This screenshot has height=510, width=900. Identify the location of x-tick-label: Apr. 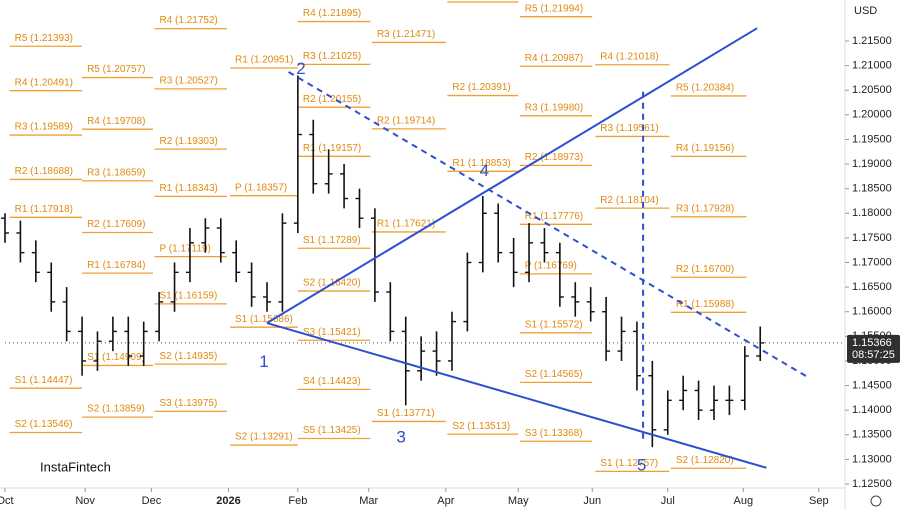
(445, 501).